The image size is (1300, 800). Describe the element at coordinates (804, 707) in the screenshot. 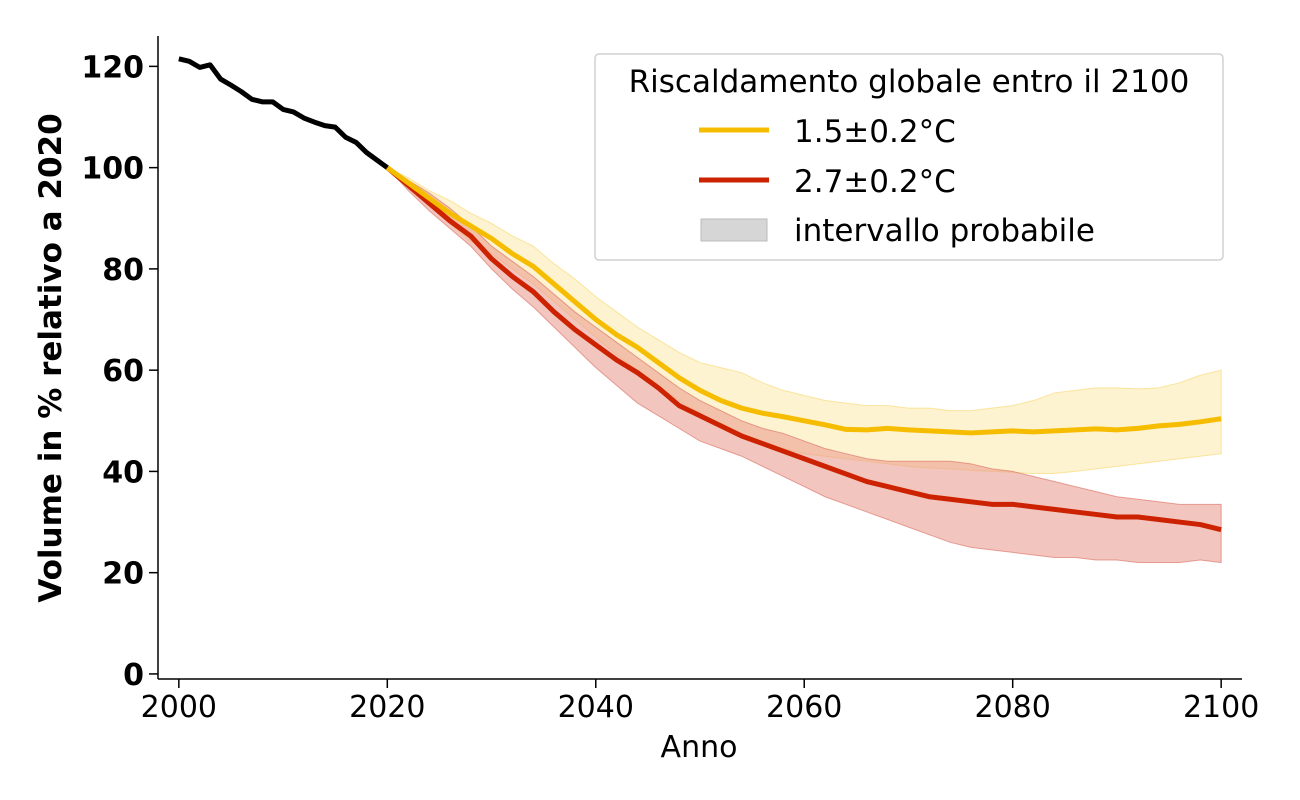

I see `x-tick-label: 2060` at that location.